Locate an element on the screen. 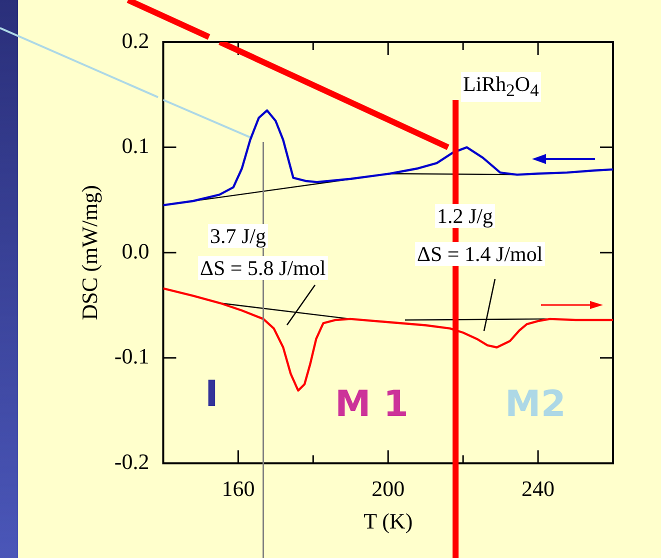 This screenshot has width=661, height=558. y-tick-label: -0.2 is located at coordinates (132, 461).